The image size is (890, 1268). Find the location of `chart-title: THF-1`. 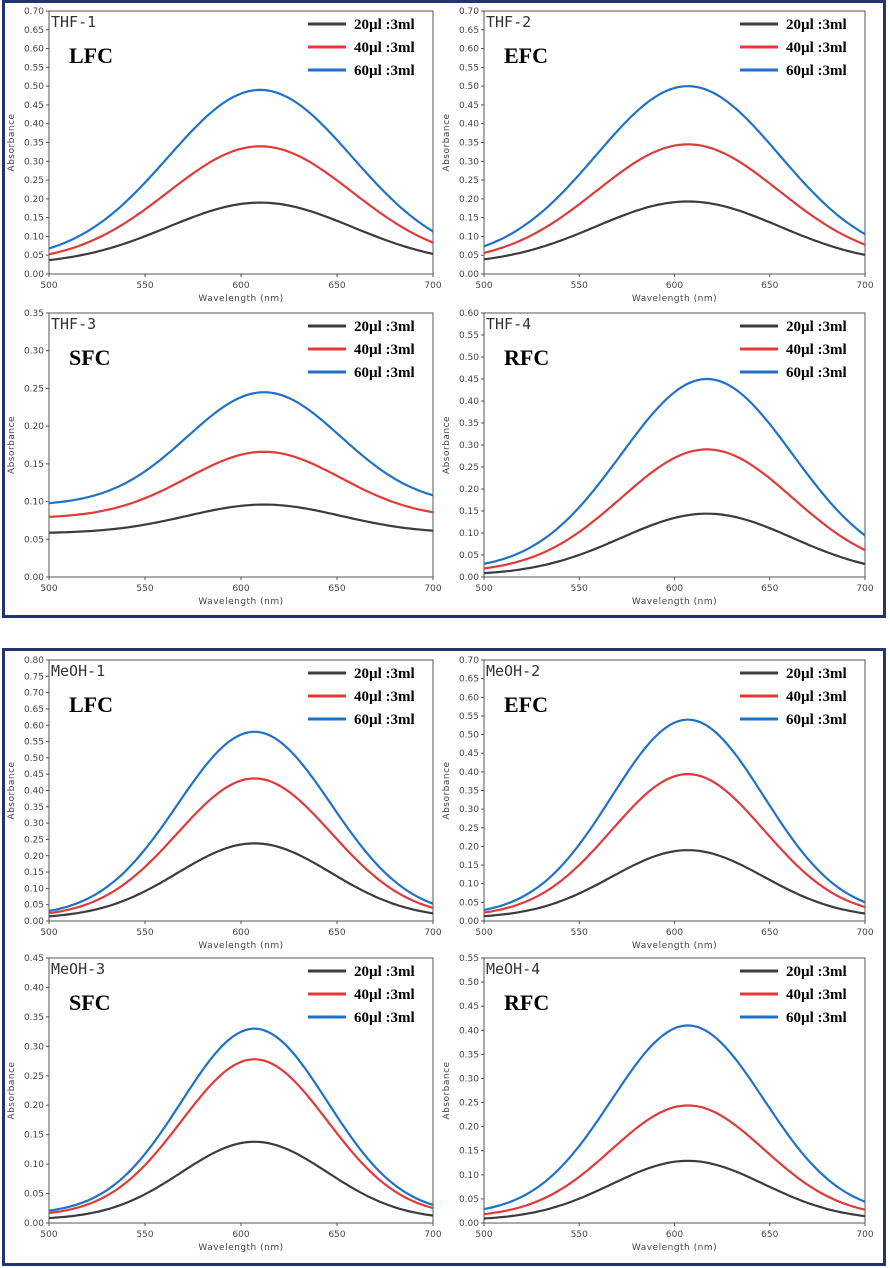

chart-title: THF-1 is located at coordinates (73, 22).